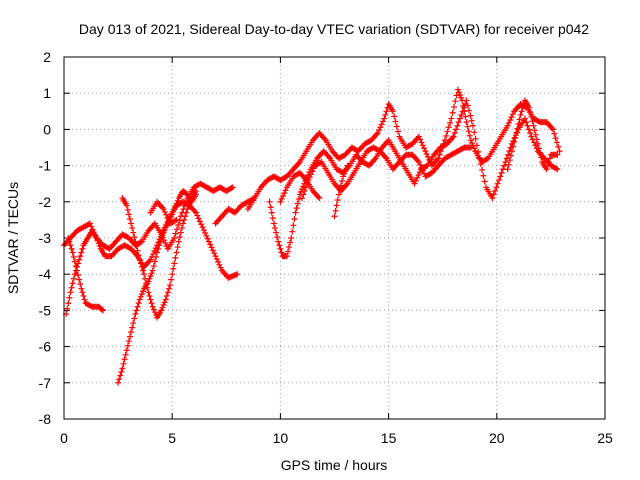  Describe the element at coordinates (47, 93) in the screenshot. I see `y-tick-label: 1` at that location.